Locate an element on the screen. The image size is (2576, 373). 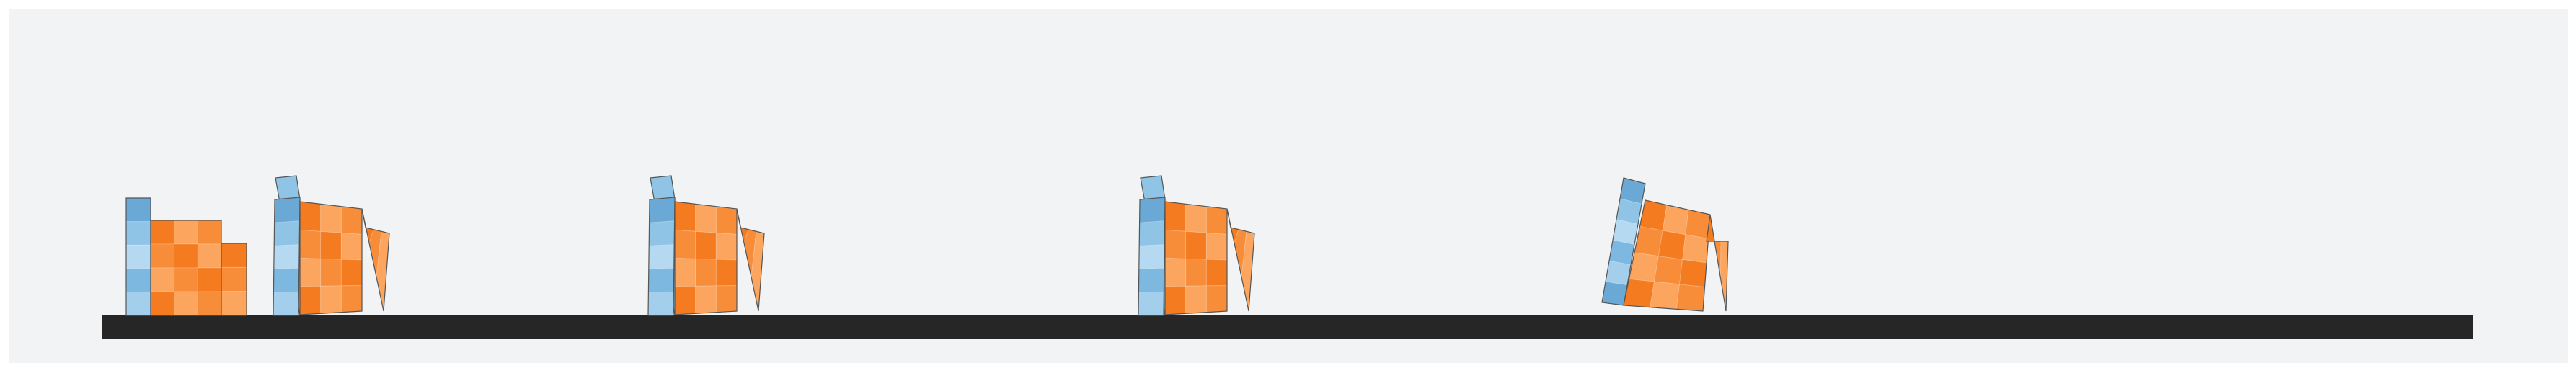
frame-initial is located at coordinates (186, 256).